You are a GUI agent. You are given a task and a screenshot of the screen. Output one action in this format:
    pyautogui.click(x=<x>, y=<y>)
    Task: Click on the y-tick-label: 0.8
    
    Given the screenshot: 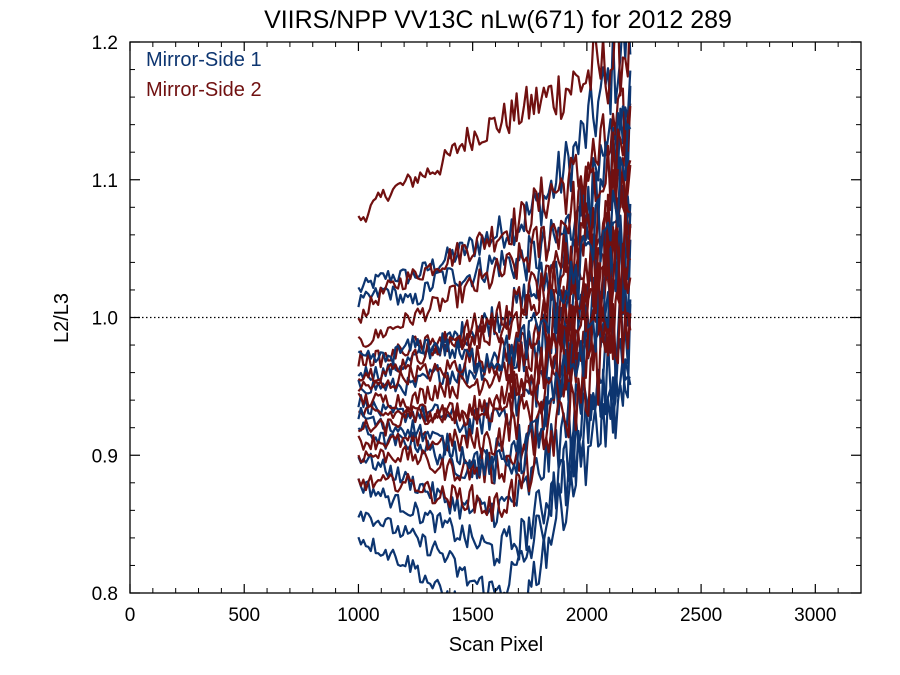 What is the action you would take?
    pyautogui.click(x=105, y=594)
    